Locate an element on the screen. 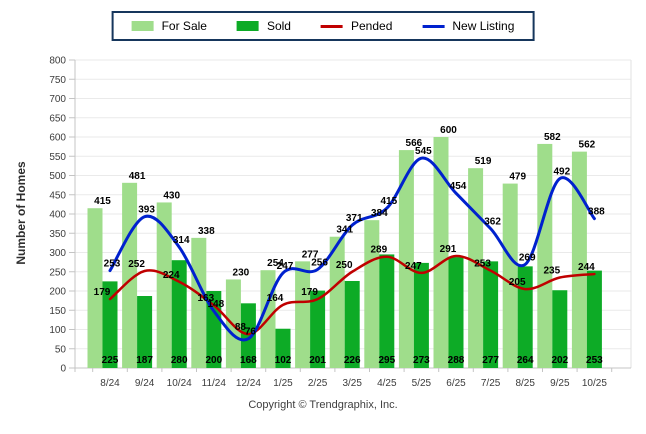 This screenshot has width=646, height=434. svg-text: 650 is located at coordinates (57, 118).